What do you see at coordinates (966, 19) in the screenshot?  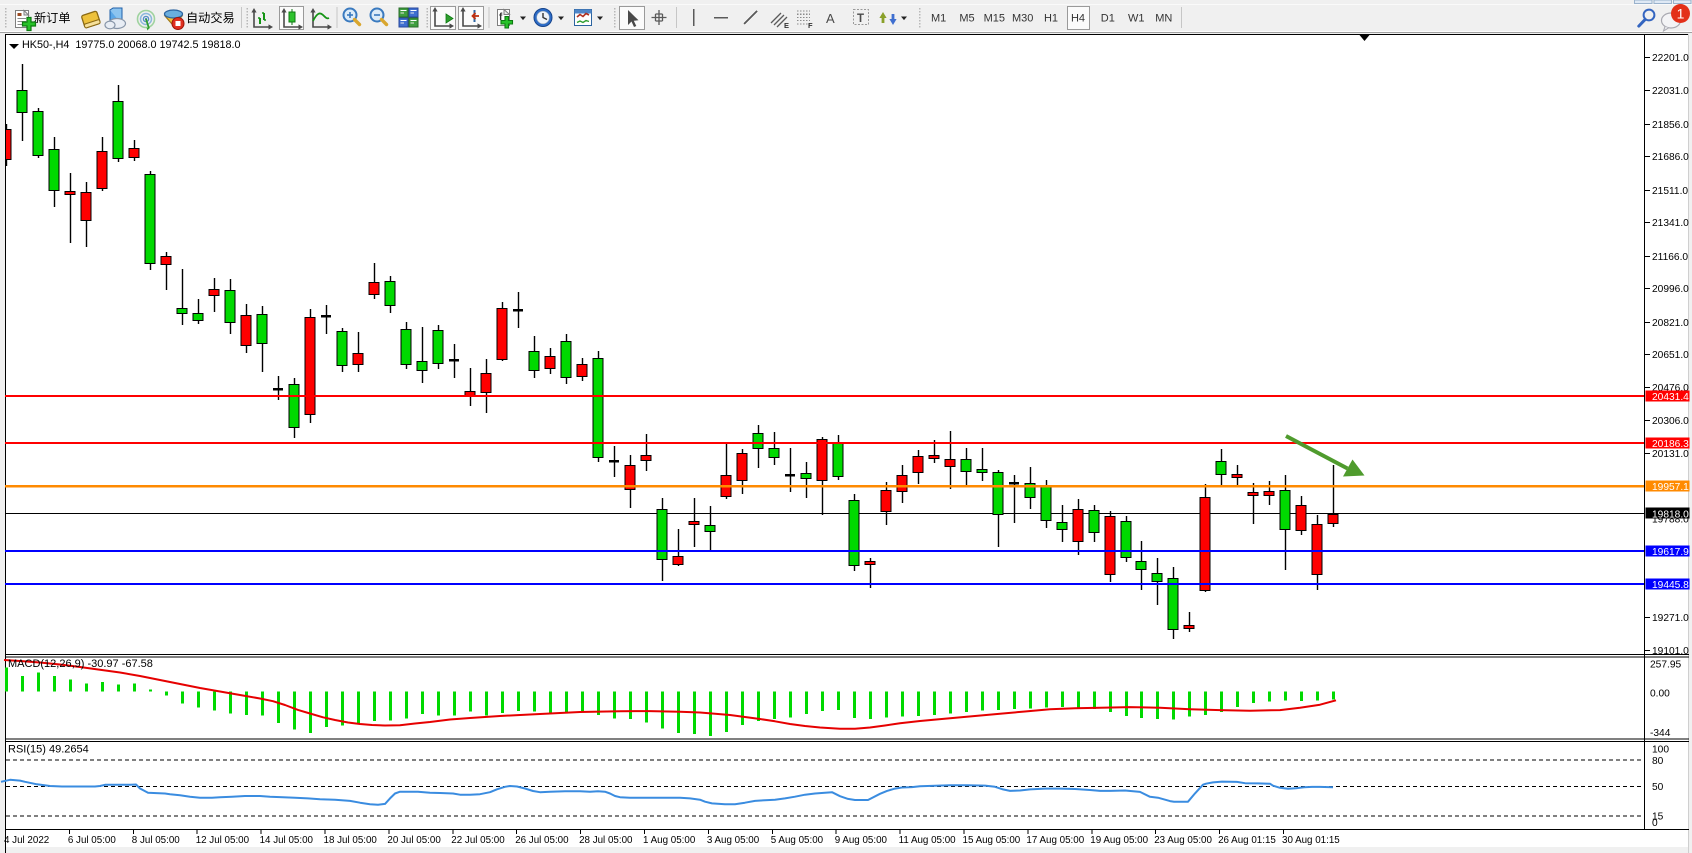 I see `svg-text: M5` at bounding box center [966, 19].